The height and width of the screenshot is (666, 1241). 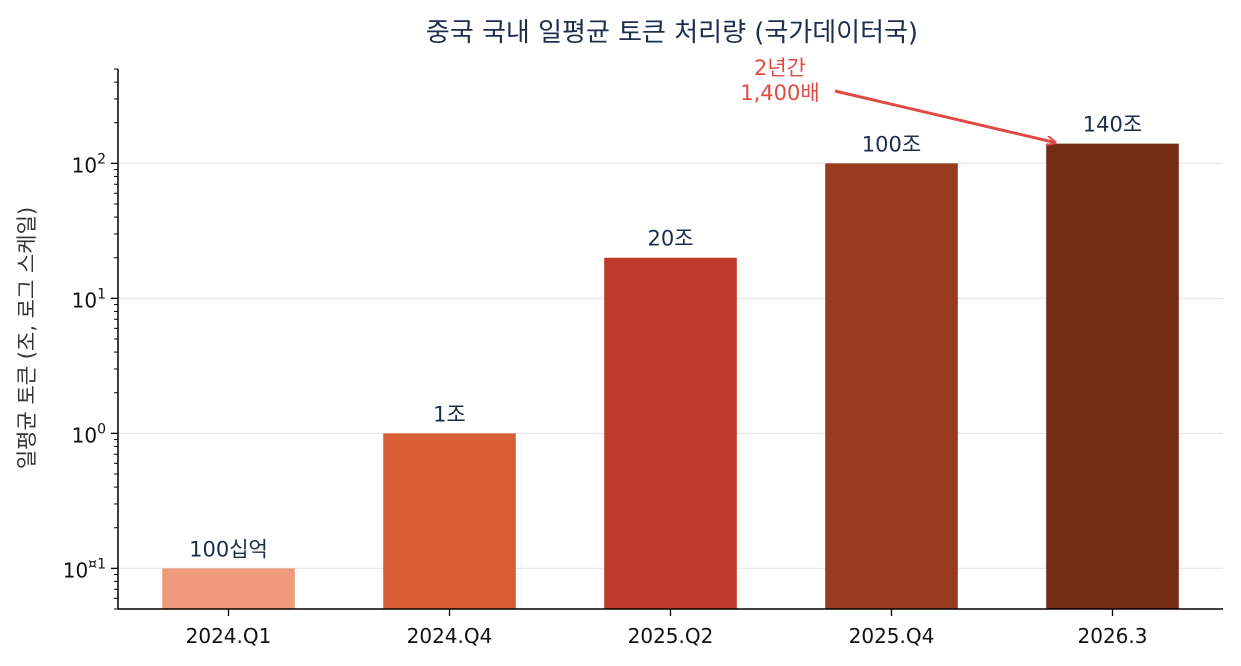 What do you see at coordinates (670, 239) in the screenshot?
I see `bar-value-label: 20조` at bounding box center [670, 239].